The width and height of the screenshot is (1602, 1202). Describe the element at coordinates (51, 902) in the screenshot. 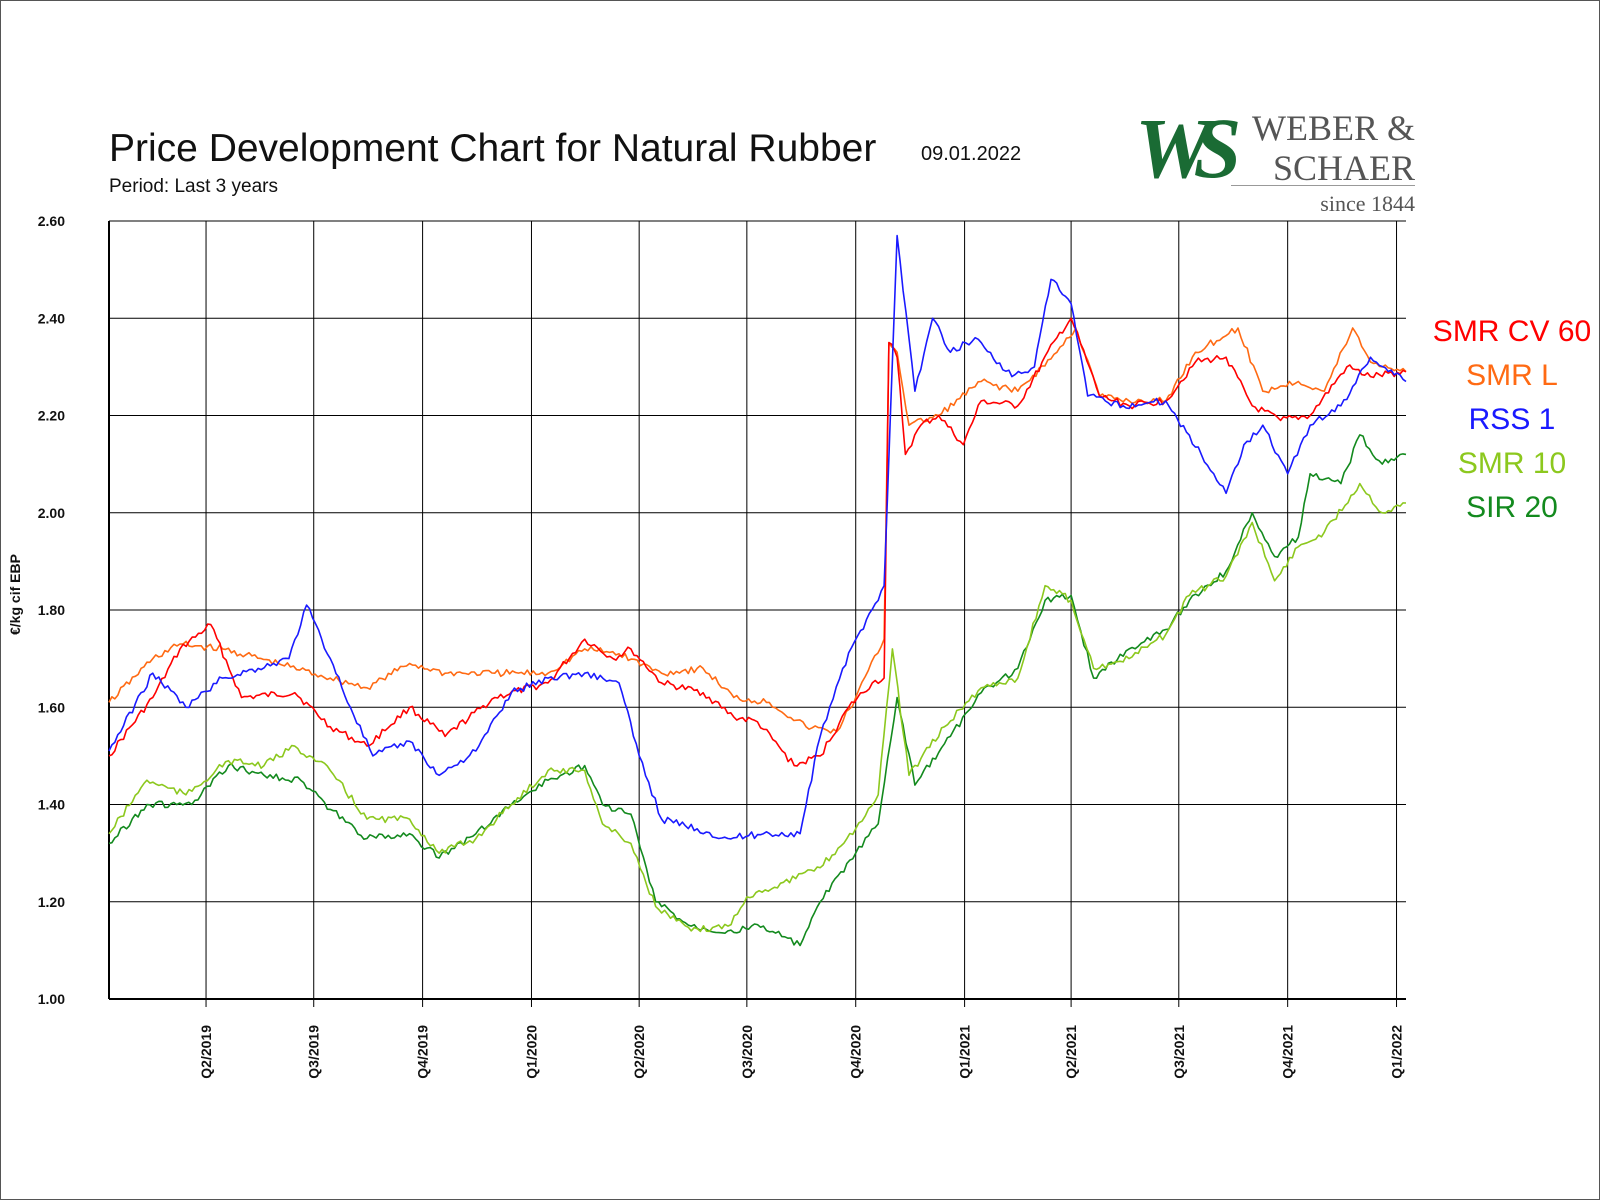

I see `y-tick-label: 1.20` at that location.